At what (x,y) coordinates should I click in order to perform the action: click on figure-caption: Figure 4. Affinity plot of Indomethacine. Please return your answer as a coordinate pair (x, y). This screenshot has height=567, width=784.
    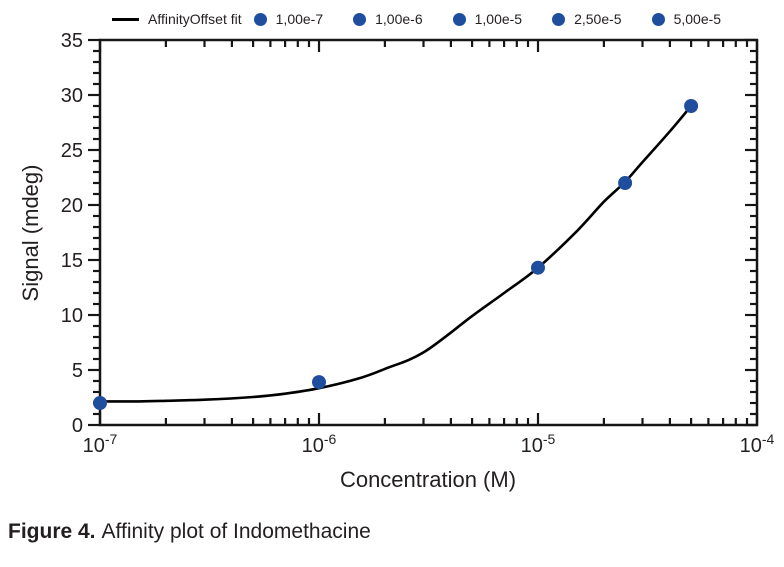
    Looking at the image, I should click on (189, 532).